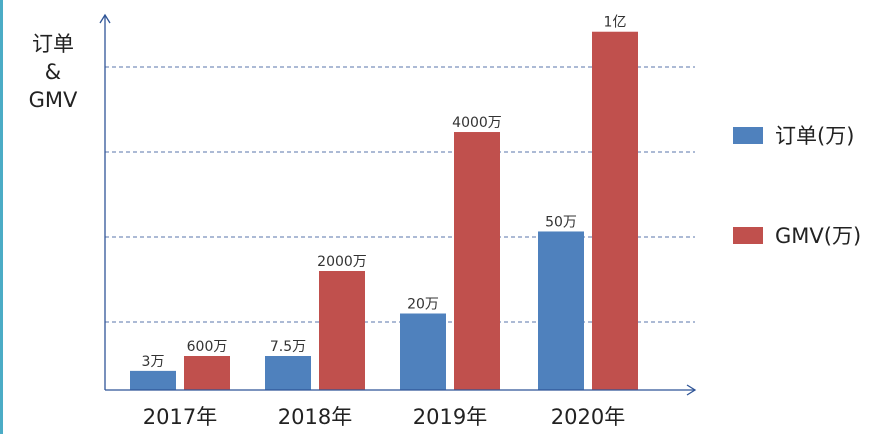  I want to click on x-tick-label-3: 2020年, so click(588, 417).